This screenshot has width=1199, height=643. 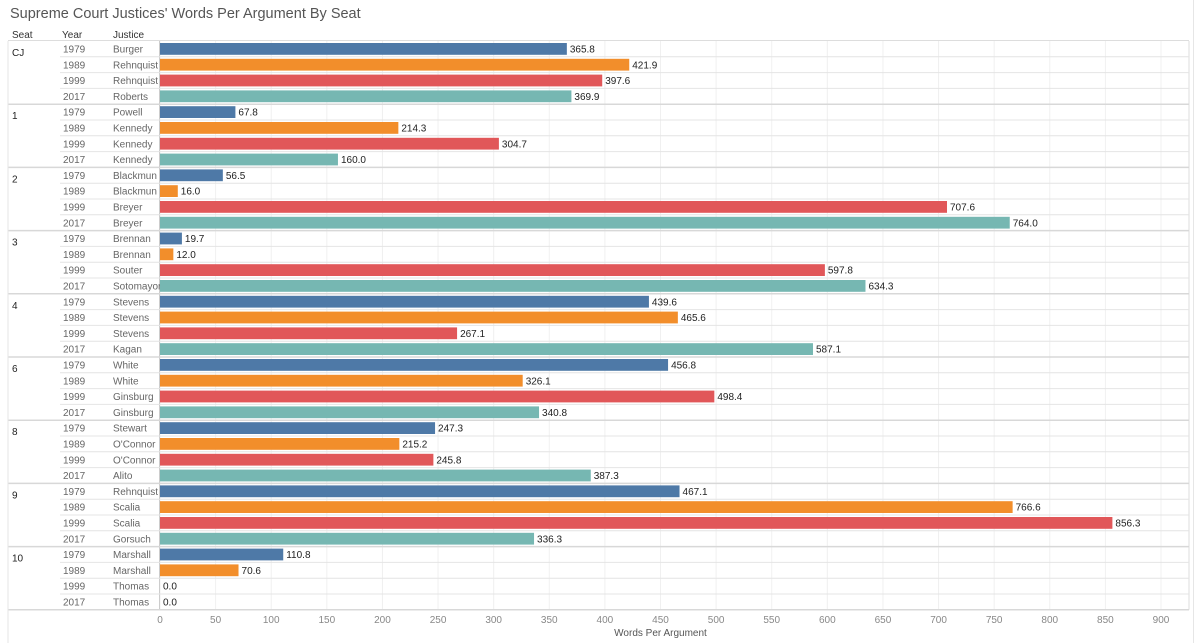 I want to click on justice-label: Powell, so click(x=127, y=113).